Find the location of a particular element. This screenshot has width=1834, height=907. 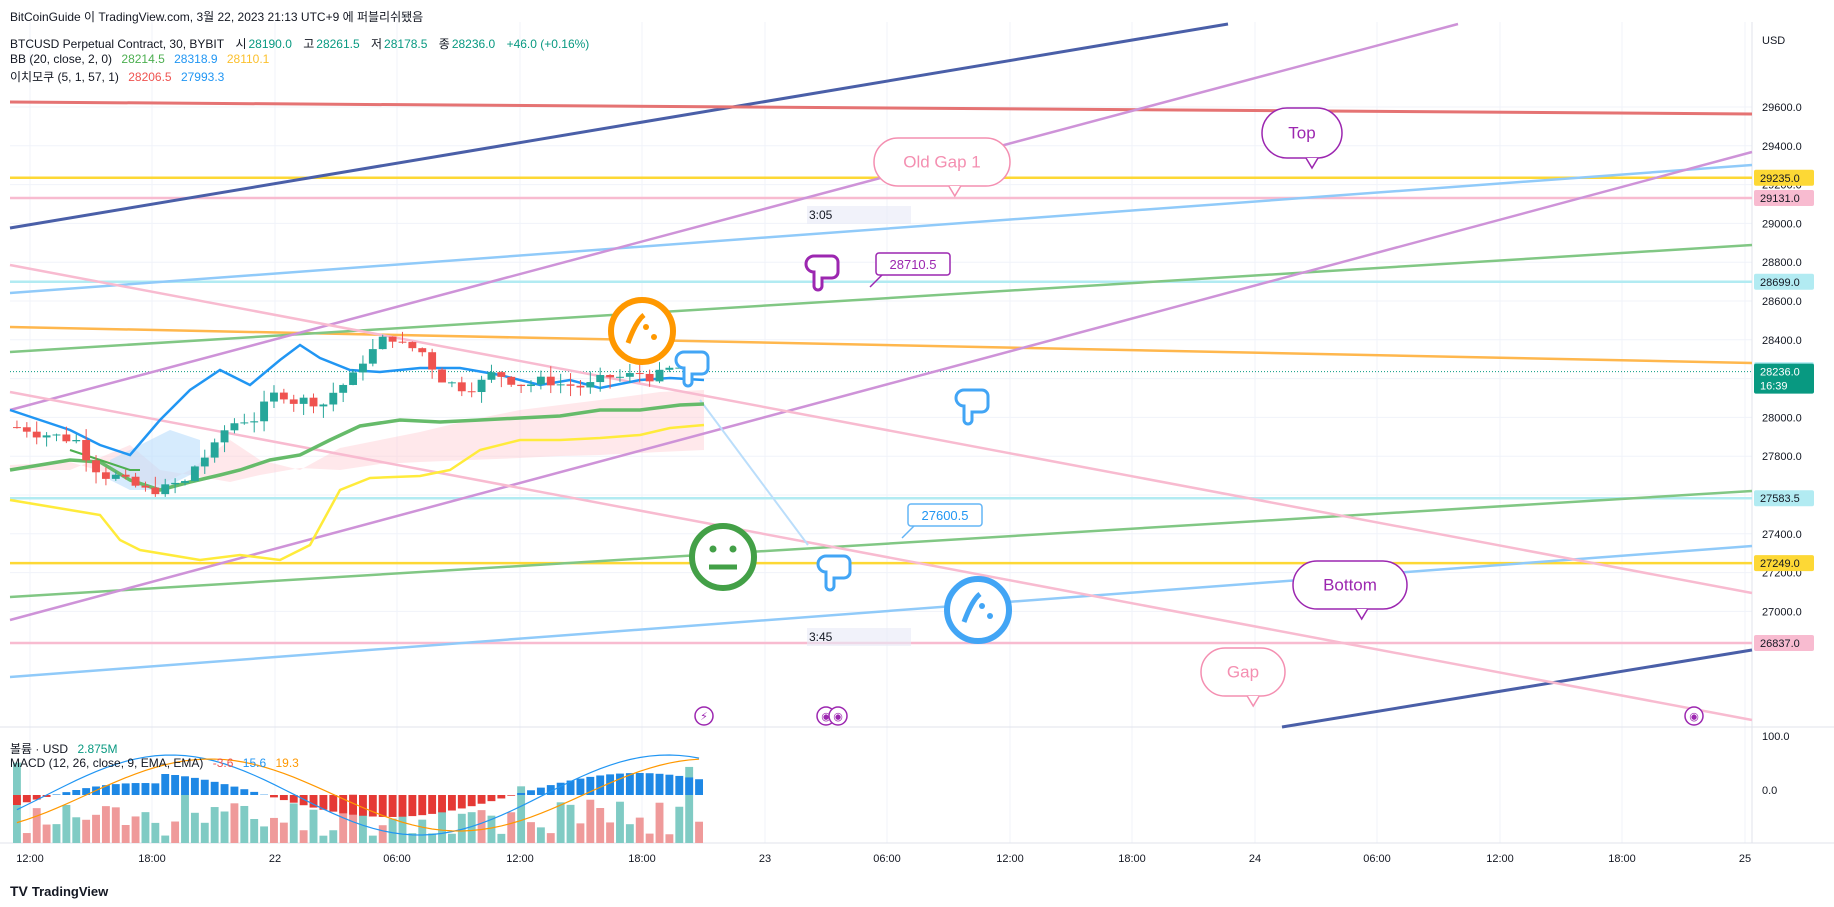

footer: TV TradingView is located at coordinates (59, 891).